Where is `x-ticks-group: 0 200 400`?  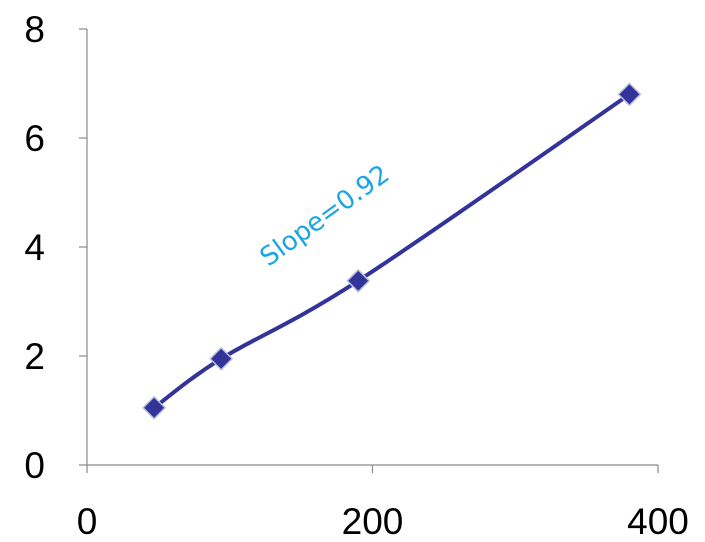 x-ticks-group: 0 200 400 is located at coordinates (383, 503).